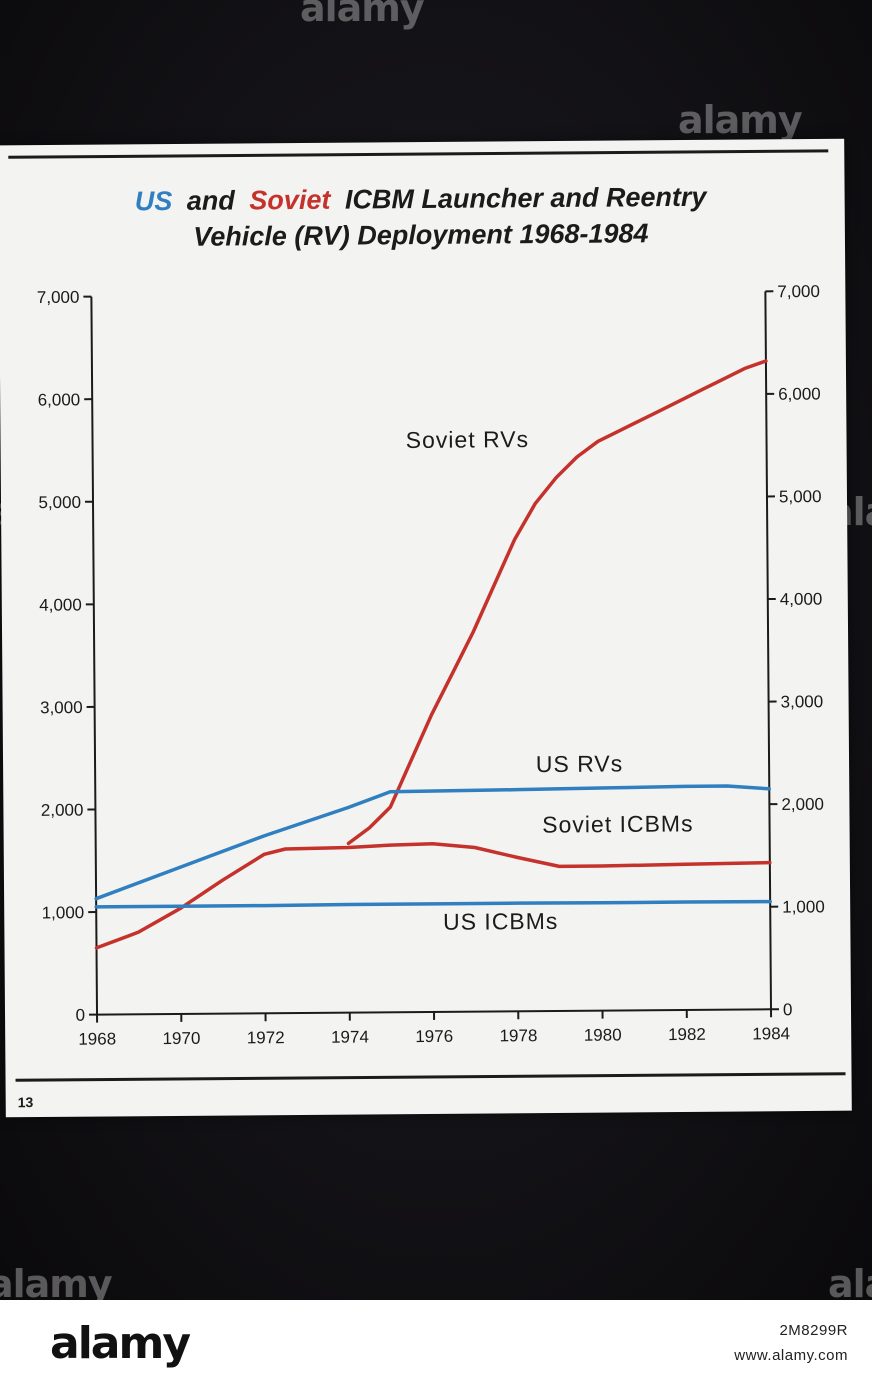 This screenshot has height=1390, width=872. I want to click on x-tick-label: 1982, so click(687, 1034).